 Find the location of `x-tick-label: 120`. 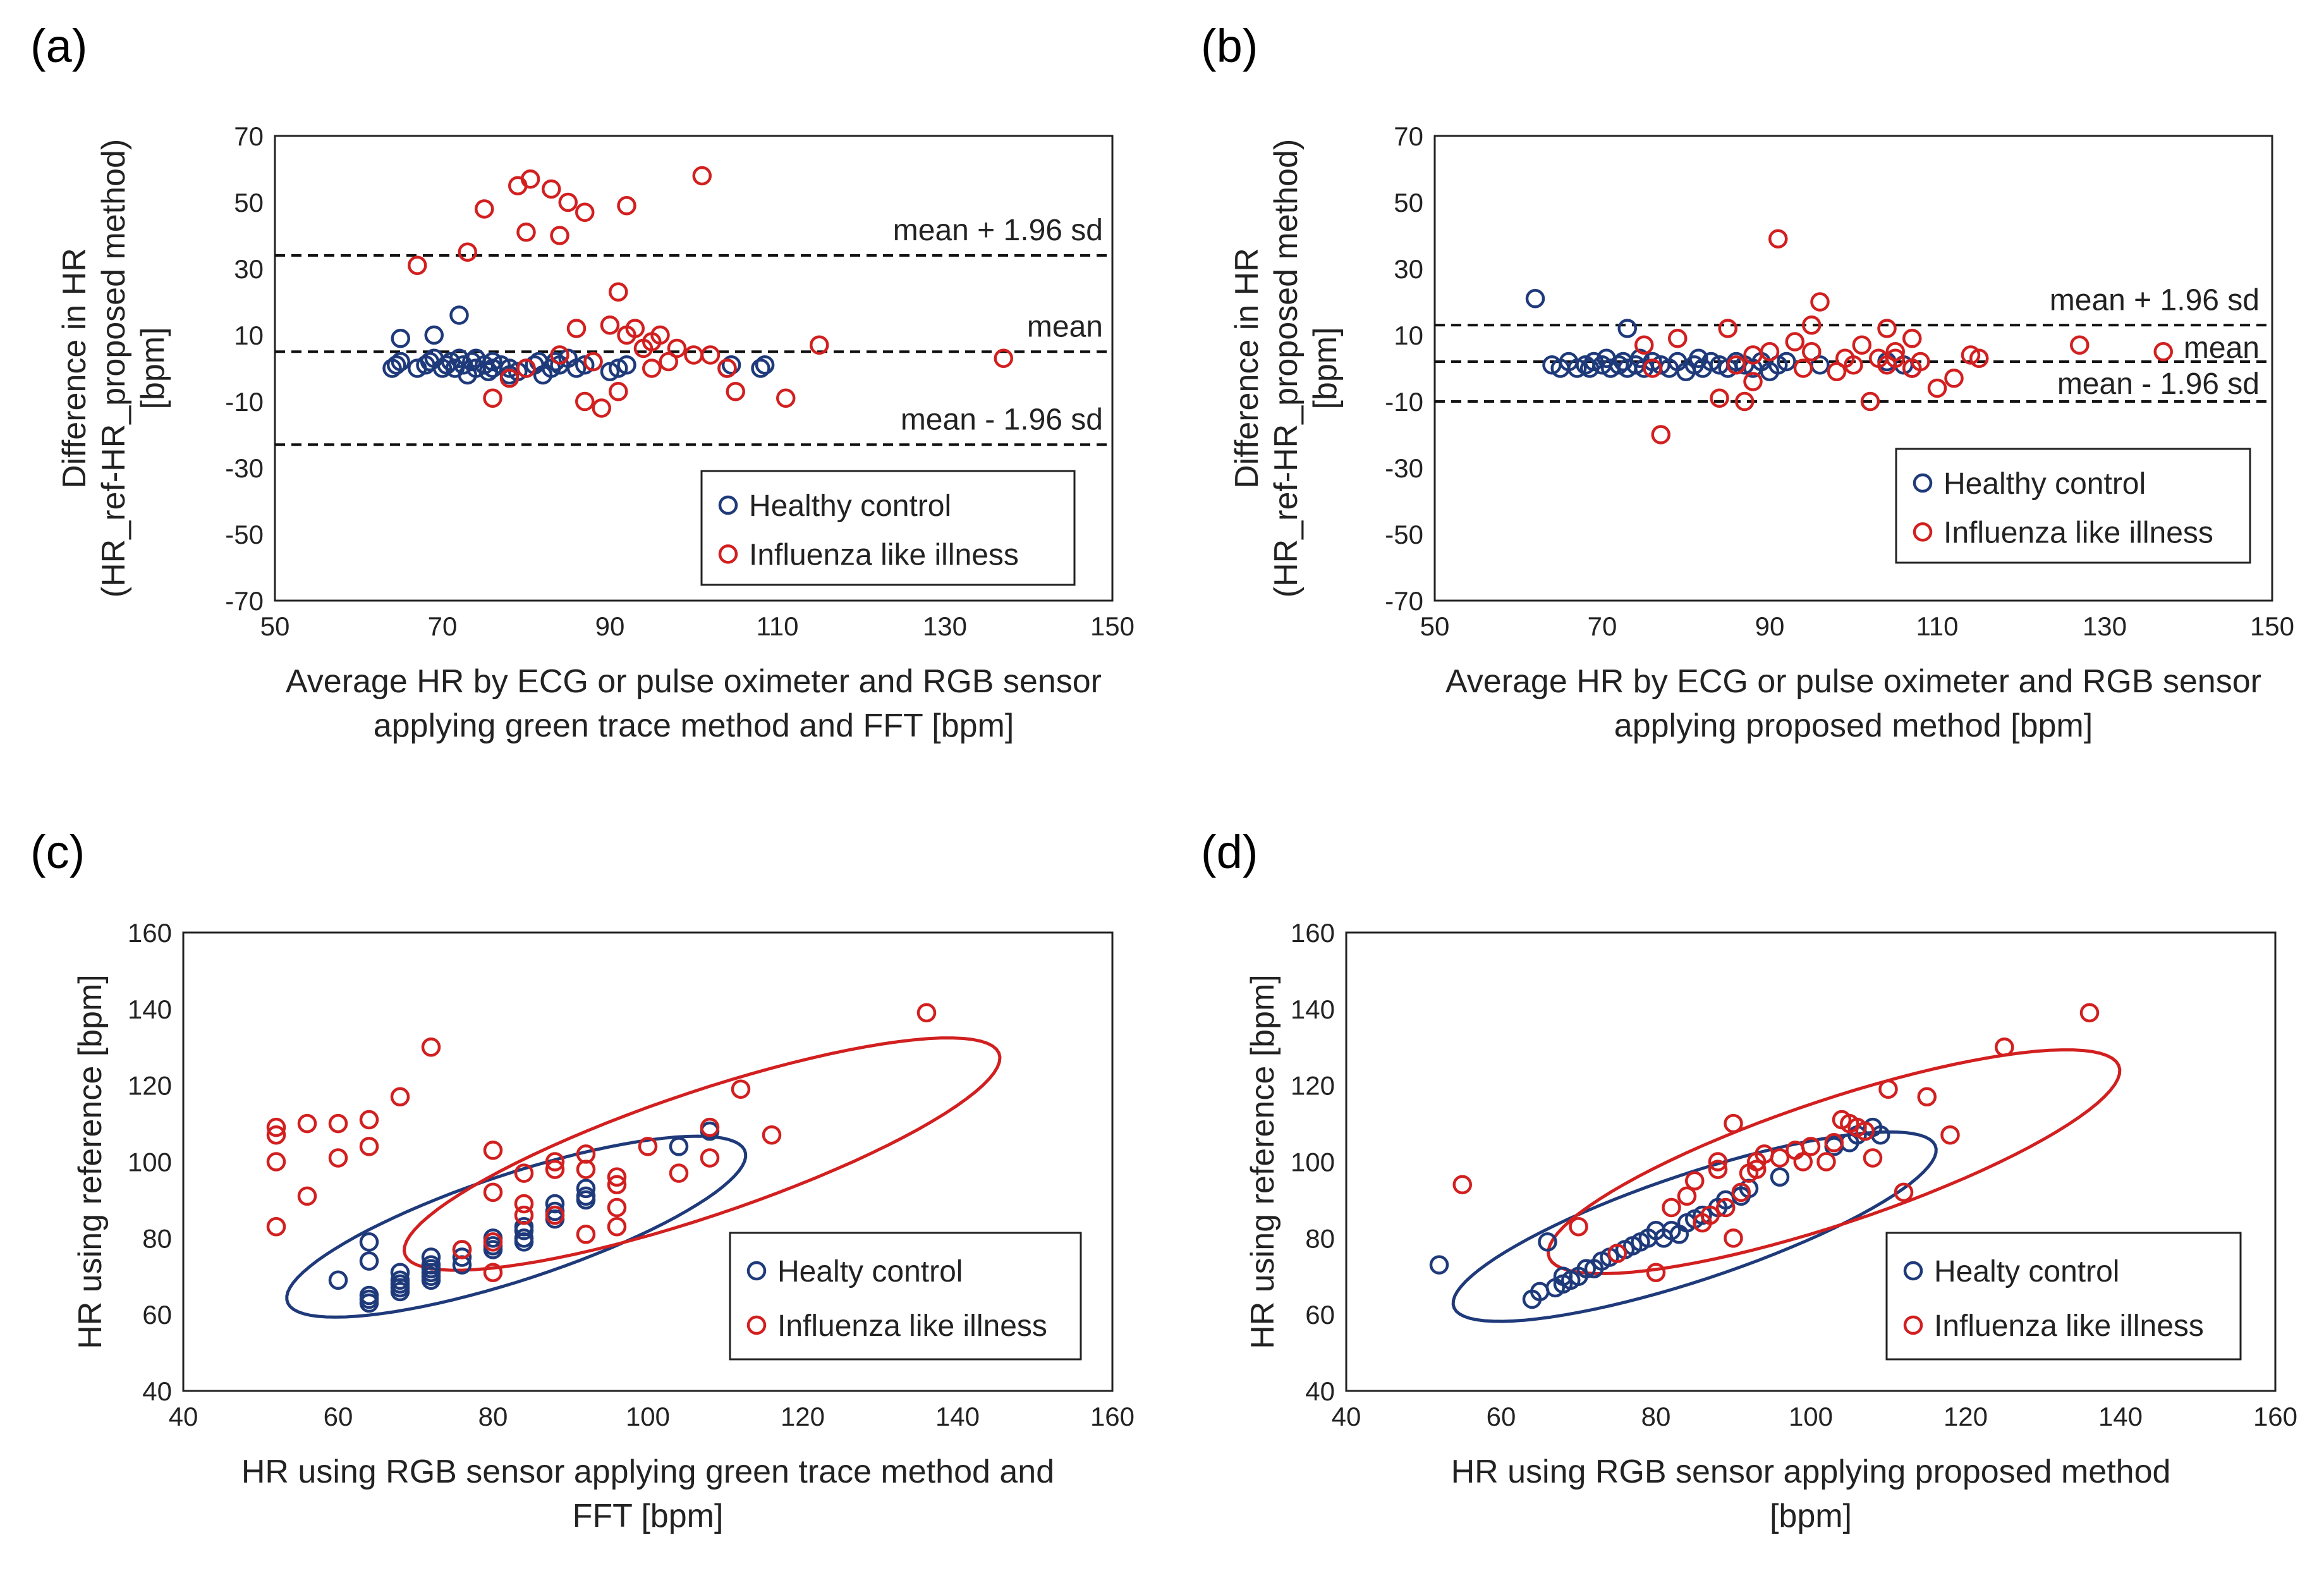

x-tick-label: 120 is located at coordinates (1966, 1416).